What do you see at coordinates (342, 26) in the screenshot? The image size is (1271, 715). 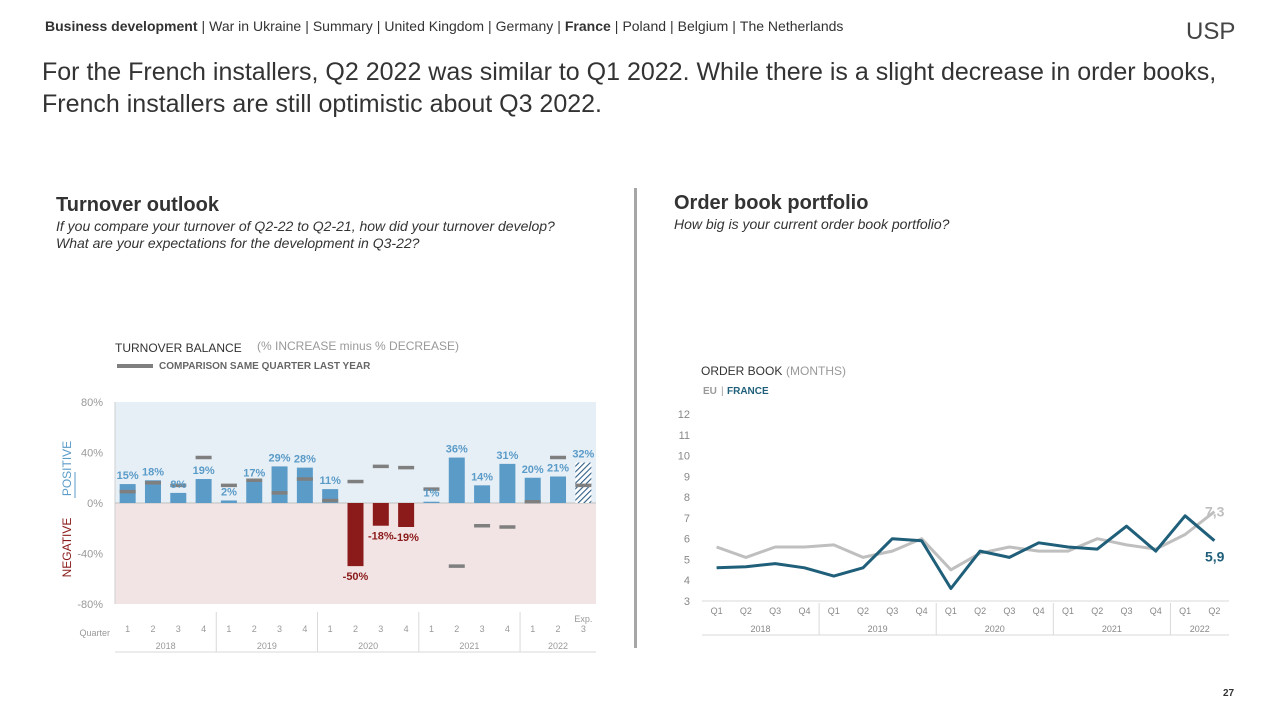 I see `nav-item-summary: Summary` at bounding box center [342, 26].